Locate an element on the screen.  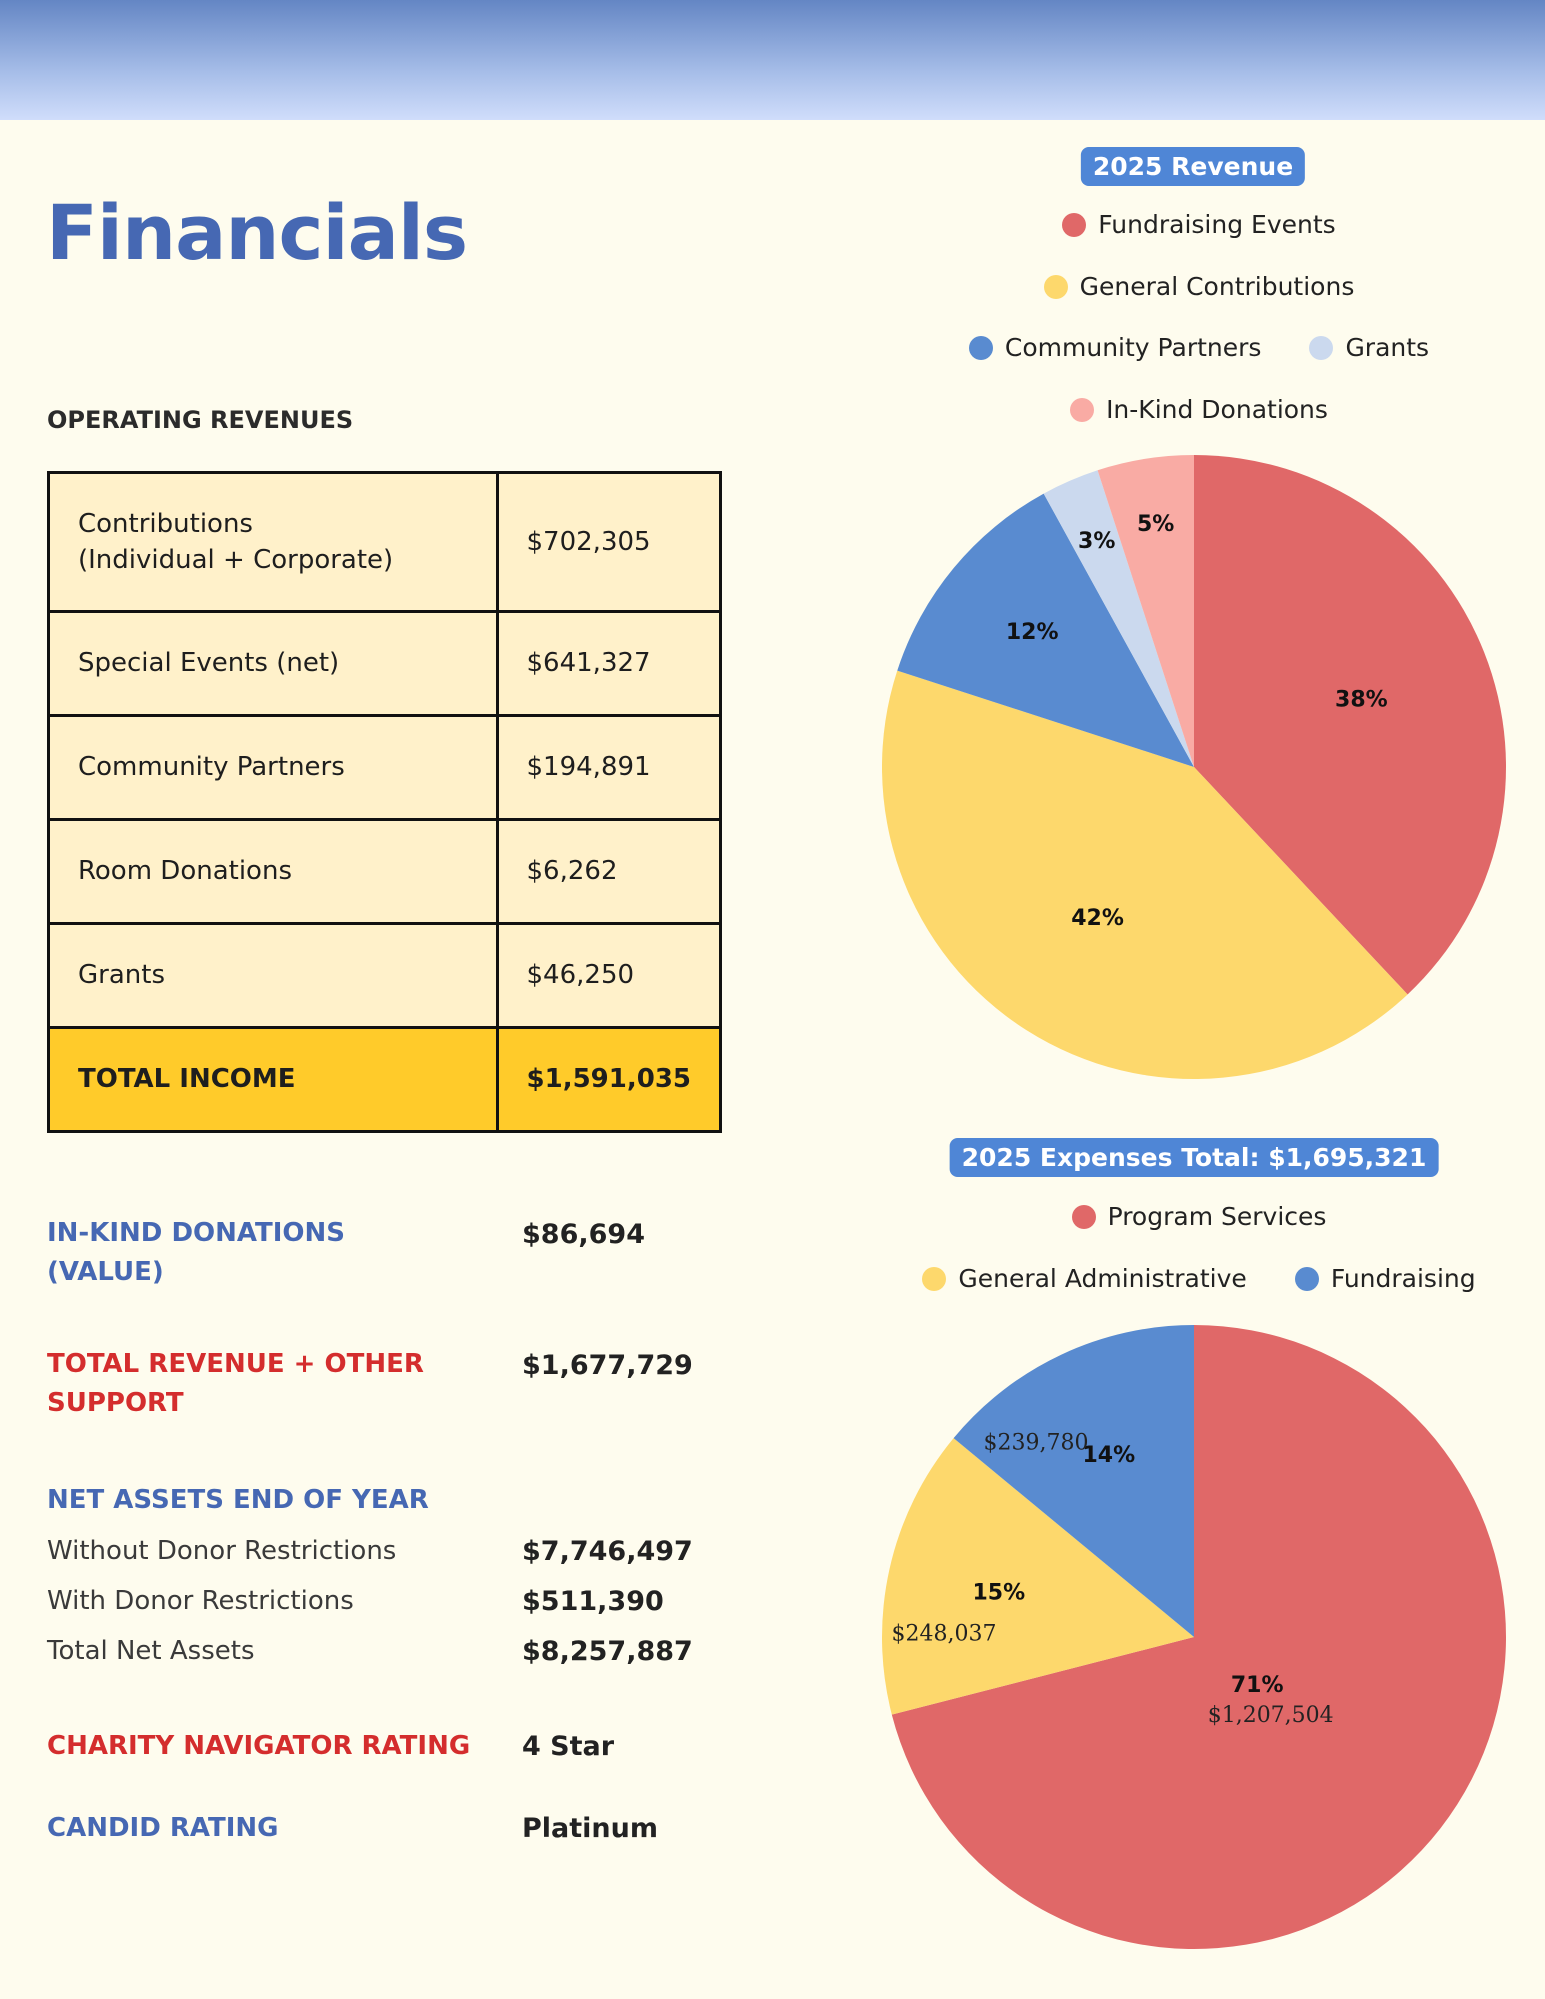
table-row: Room Donations $6,262 is located at coordinates (385, 871).